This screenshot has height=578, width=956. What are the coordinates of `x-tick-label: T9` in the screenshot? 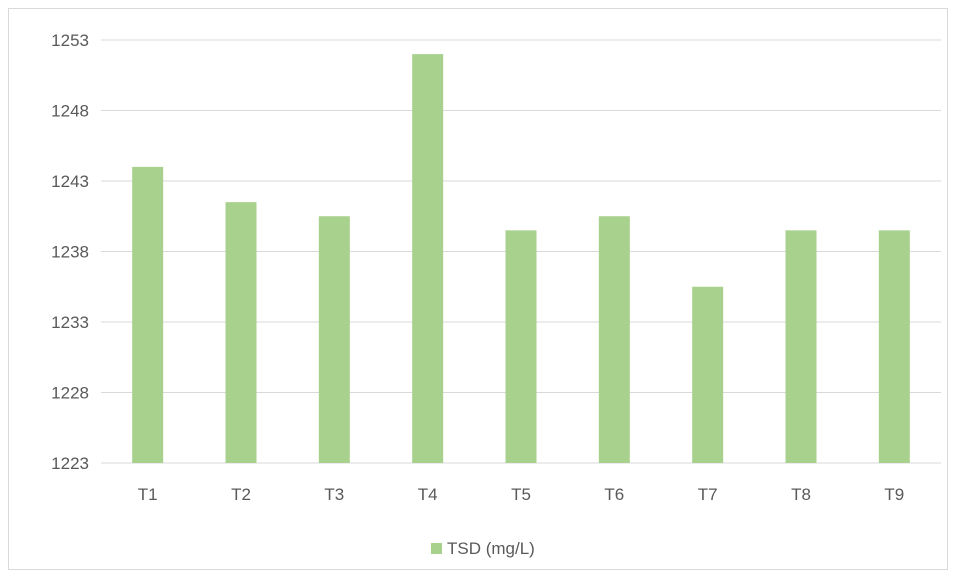 It's located at (894, 494).